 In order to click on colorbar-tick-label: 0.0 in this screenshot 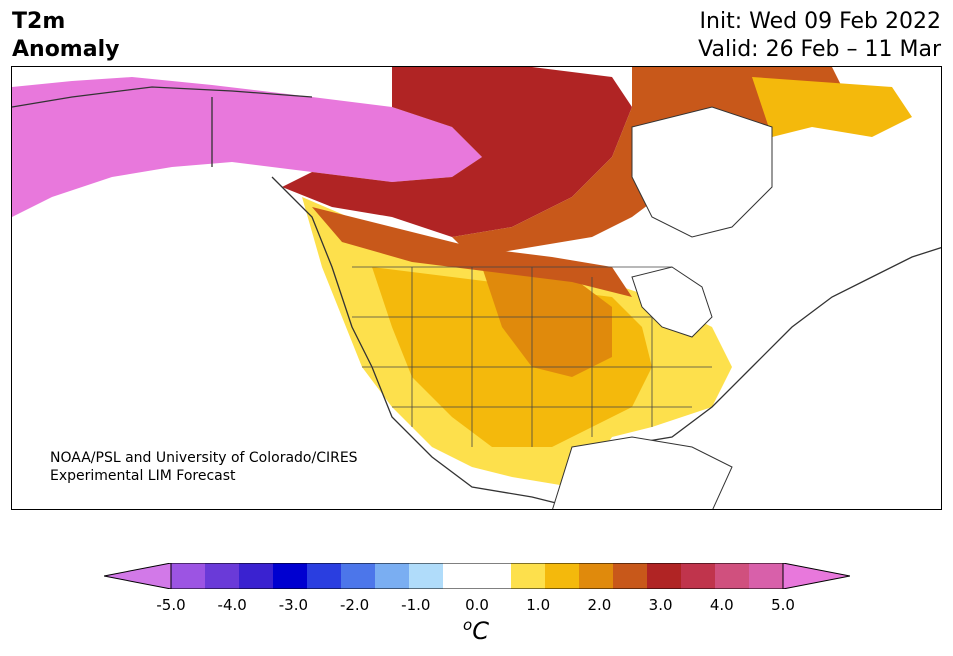, I will do `click(477, 605)`.